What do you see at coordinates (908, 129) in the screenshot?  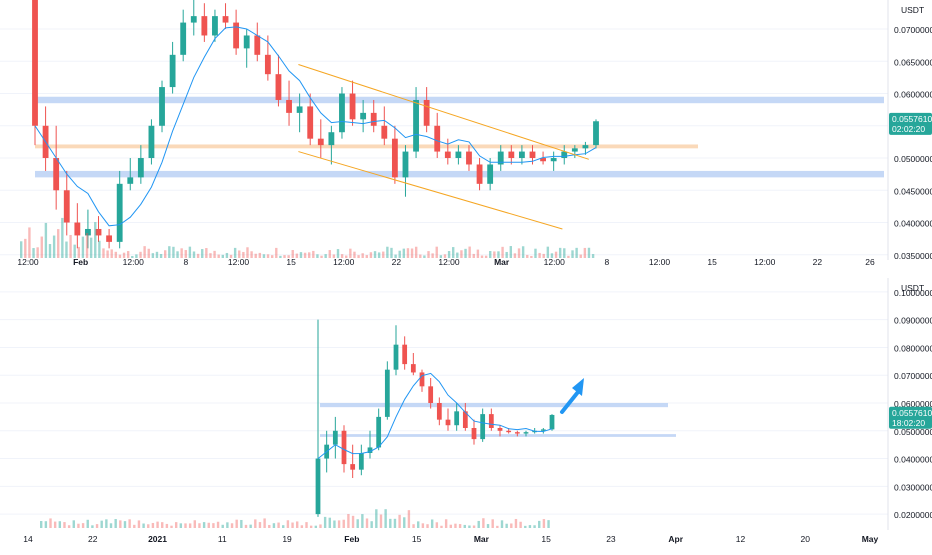 I see `countdown-label: 02:02:20` at bounding box center [908, 129].